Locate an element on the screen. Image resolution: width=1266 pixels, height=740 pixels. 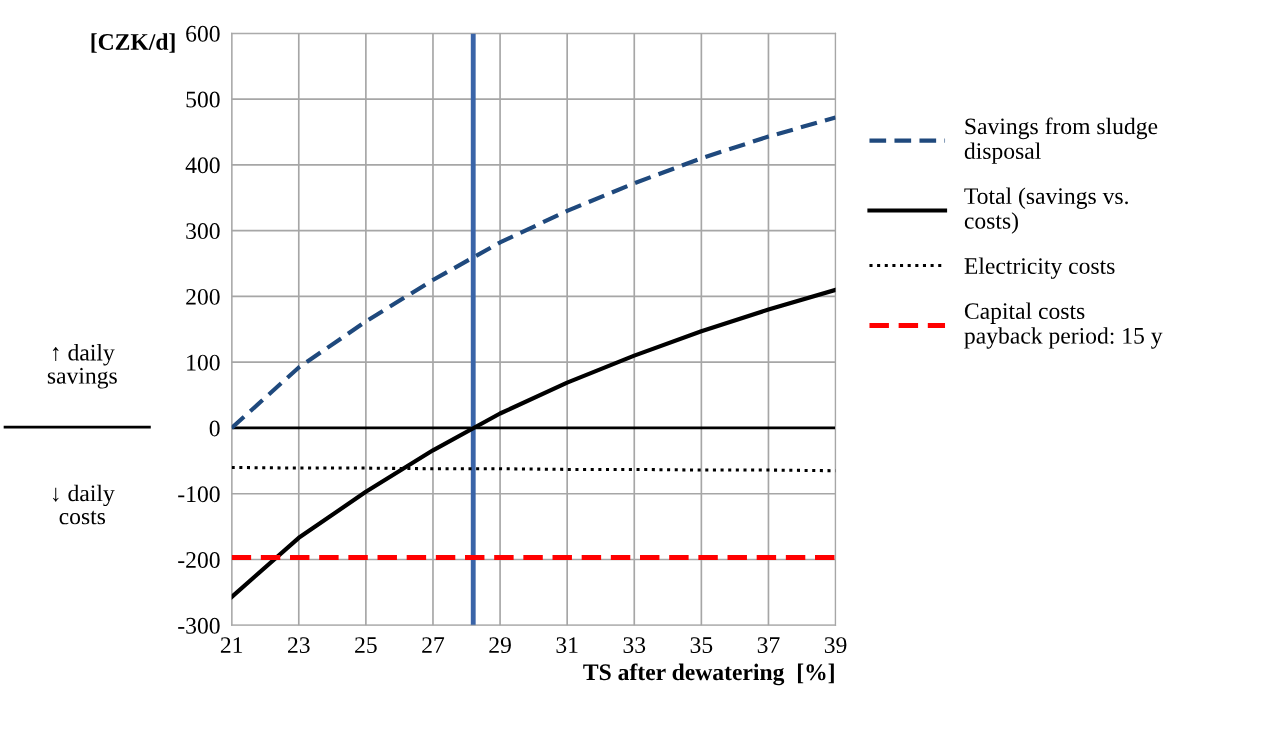
x-tick-label: 33 is located at coordinates (634, 645).